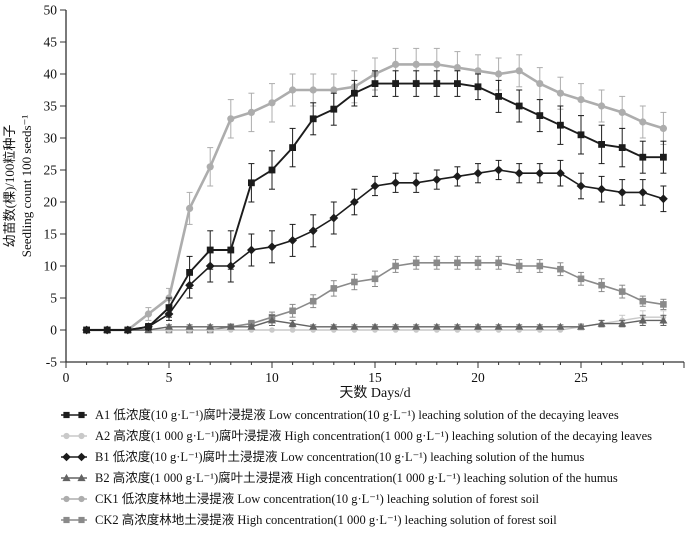 The width and height of the screenshot is (700, 537). Describe the element at coordinates (51, 42) in the screenshot. I see `y-tick-label: 45` at that location.